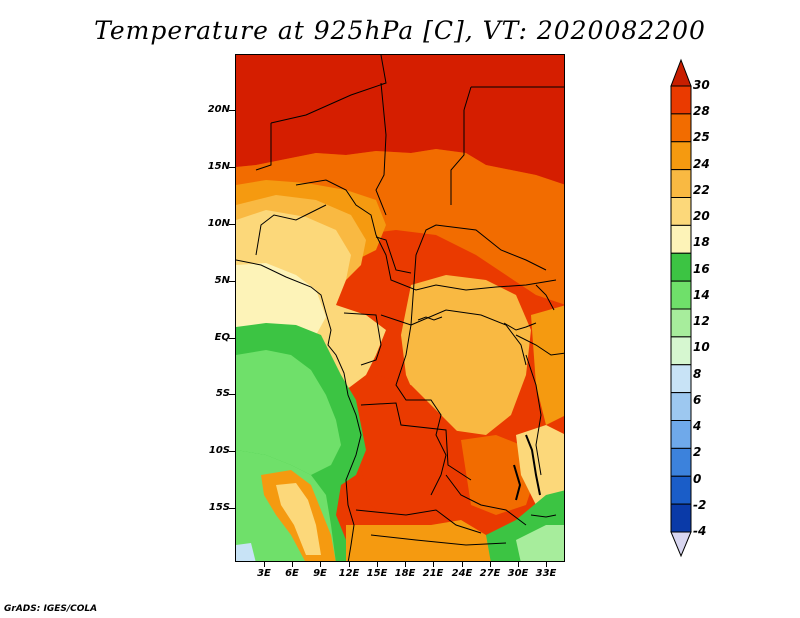 Image resolution: width=800 pixels, height=618 pixels. I want to click on field-24-eastafrica, so click(547, 365).